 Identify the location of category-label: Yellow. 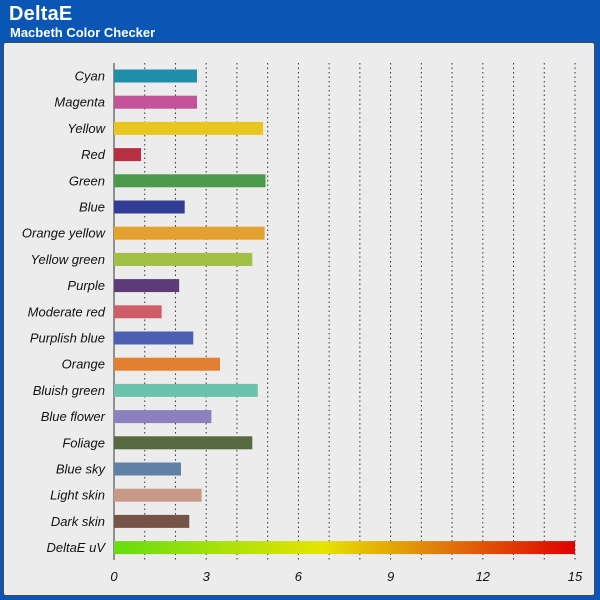
(86, 128).